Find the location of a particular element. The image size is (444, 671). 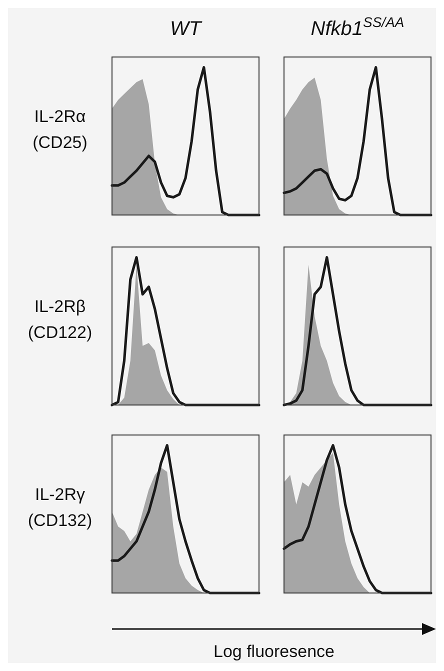

x-axis-title: Log fluoresence is located at coordinates (274, 651).